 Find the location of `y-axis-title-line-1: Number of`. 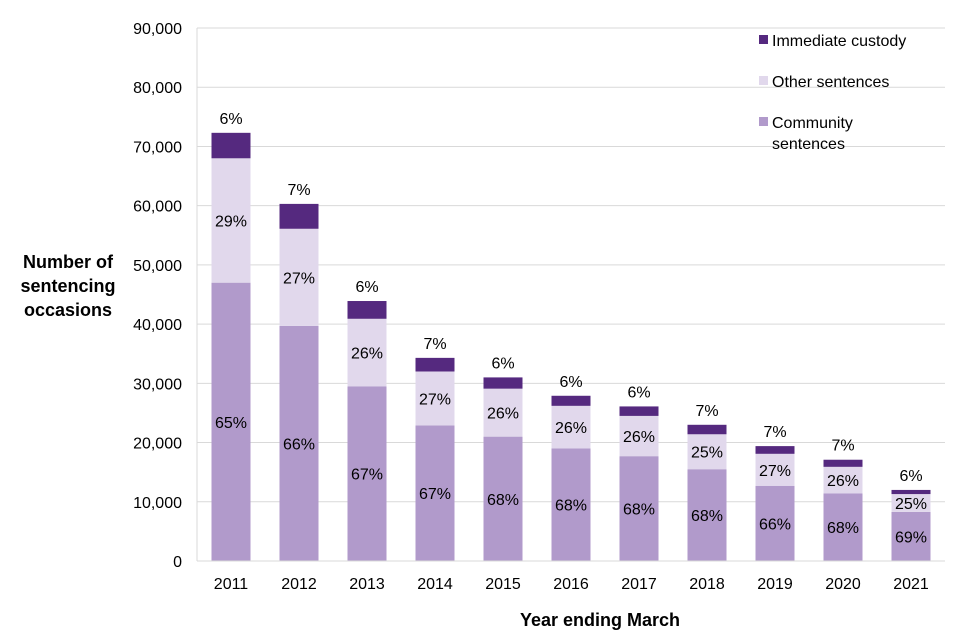

y-axis-title-line-1: Number of is located at coordinates (68, 262).